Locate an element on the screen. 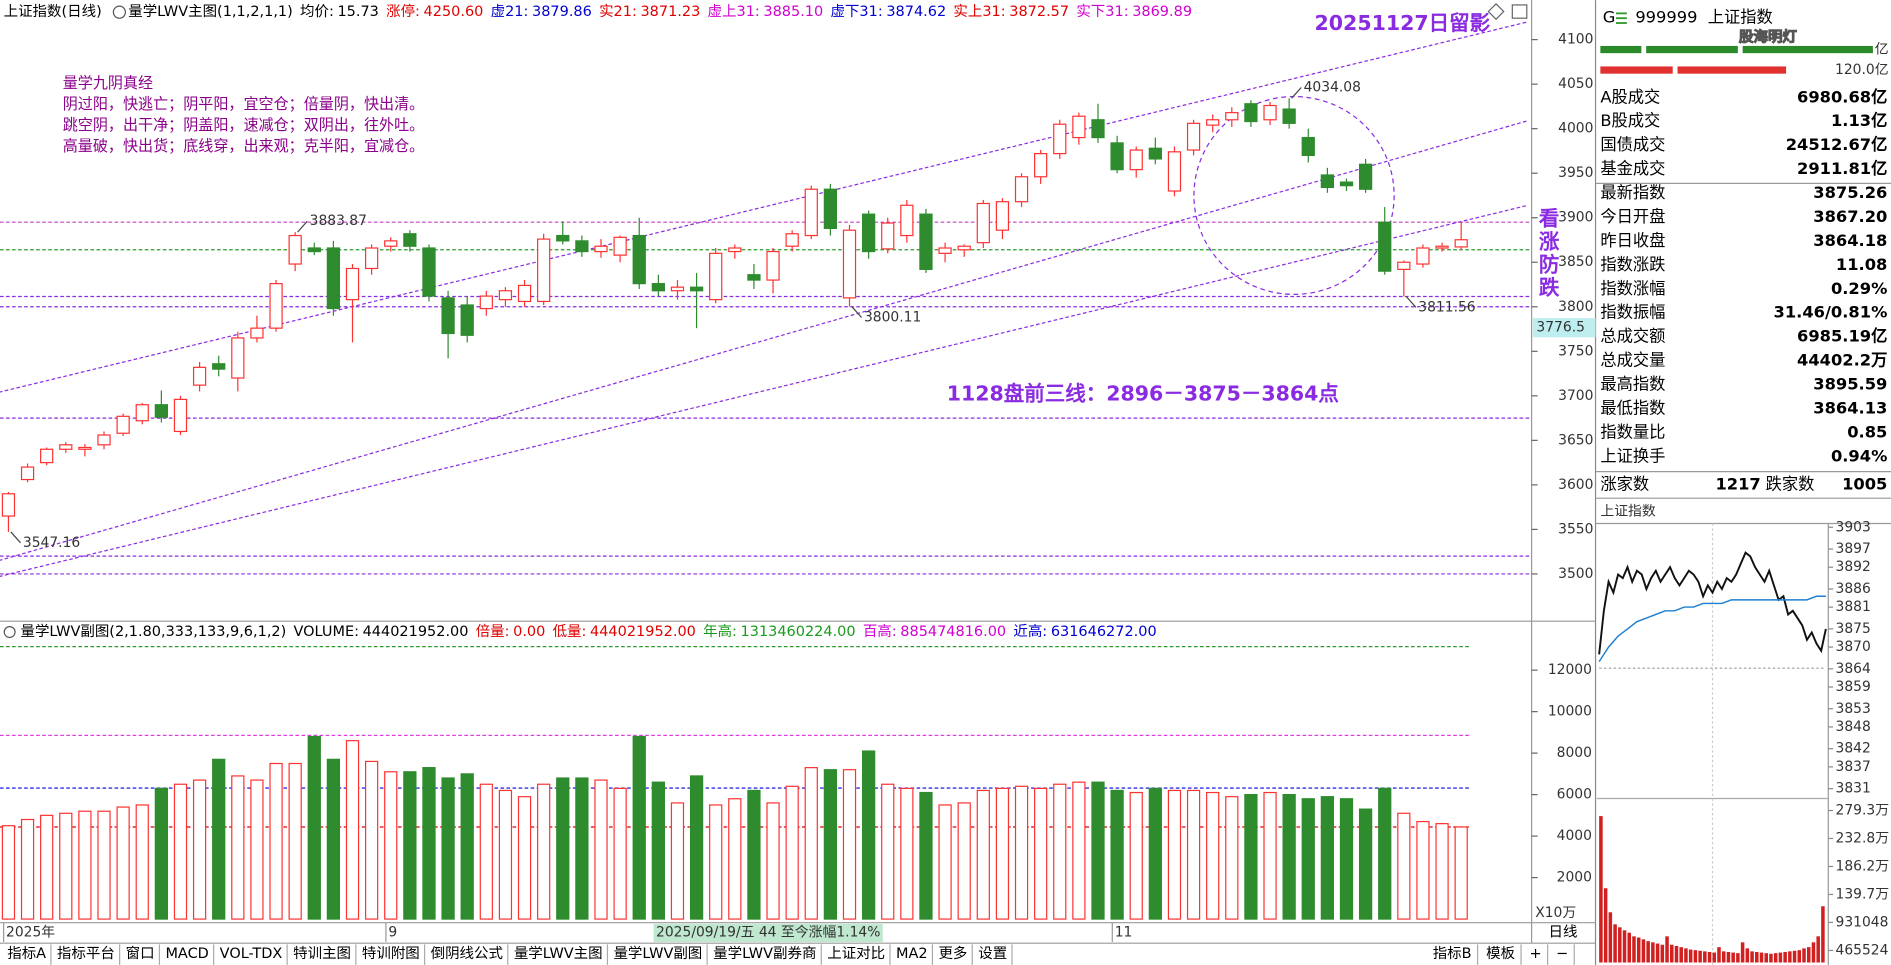 The width and height of the screenshot is (1891, 965). row-label: B股成交 is located at coordinates (1630, 120).